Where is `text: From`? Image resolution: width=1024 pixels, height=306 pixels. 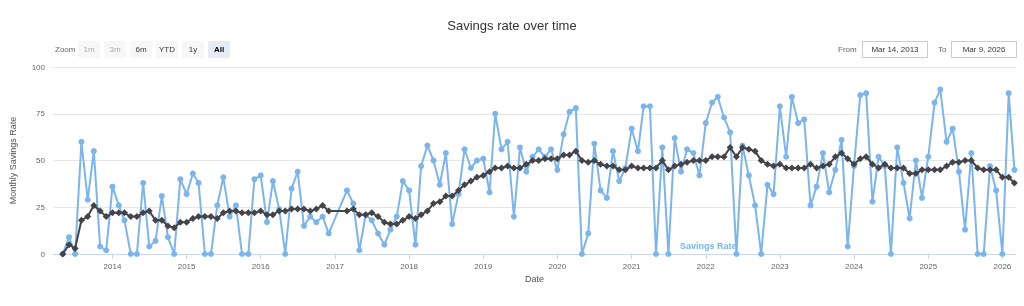
text: From is located at coordinates (847, 50).